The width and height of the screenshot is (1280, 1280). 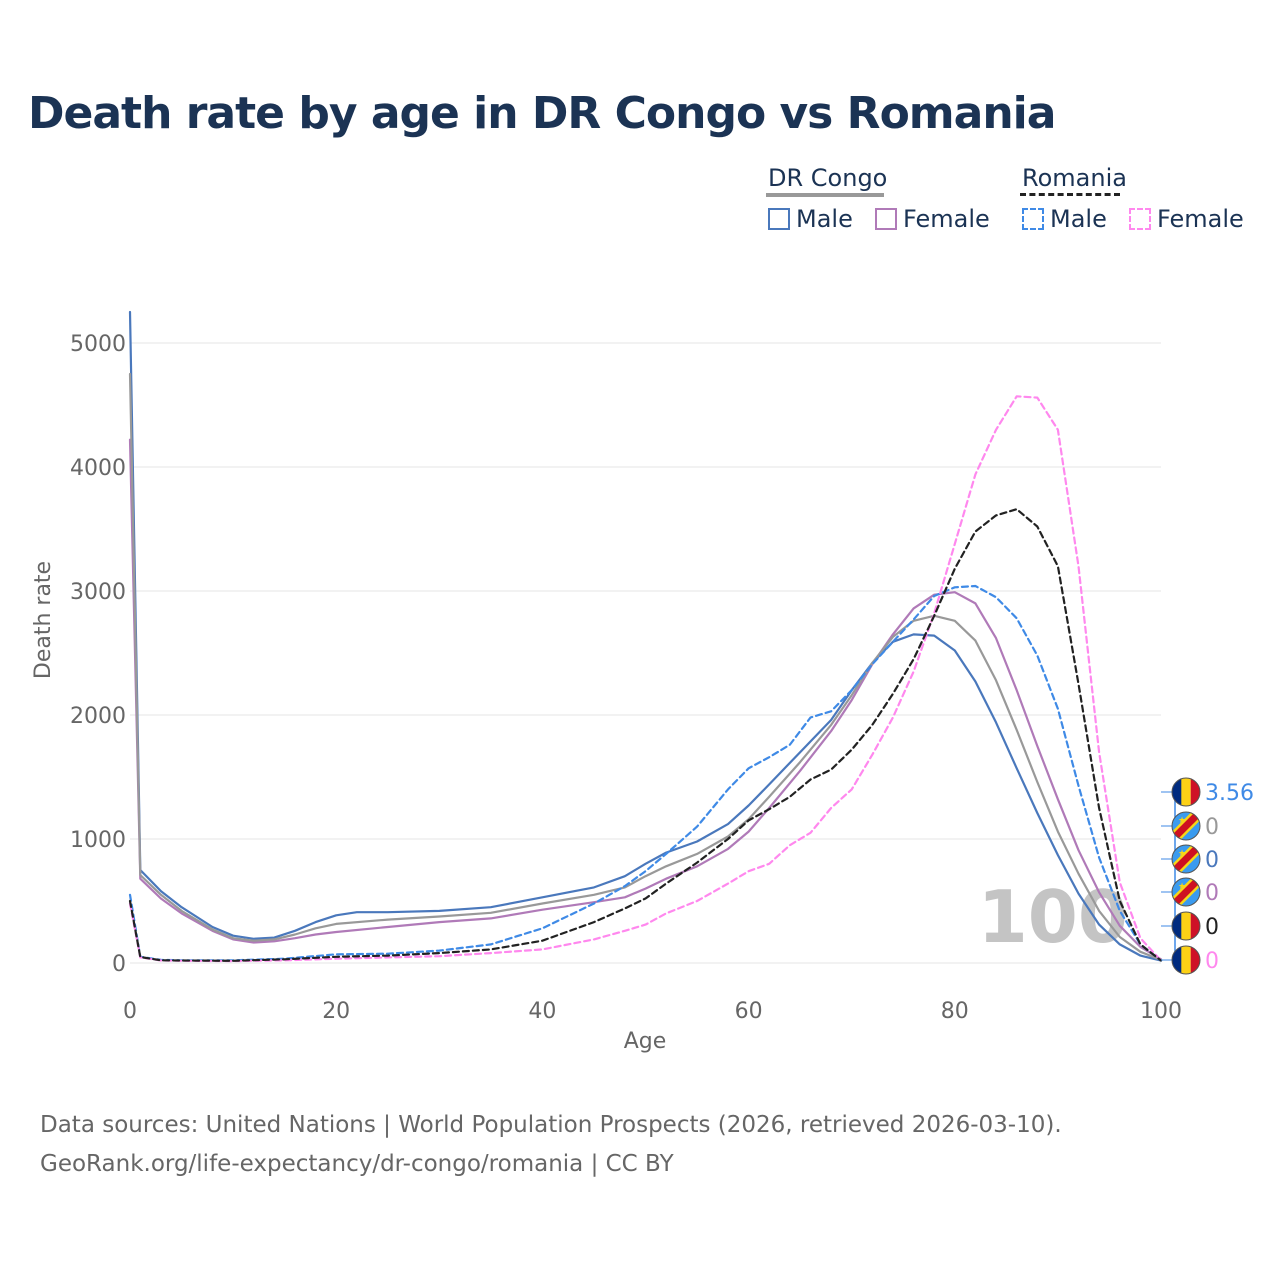 What do you see at coordinates (542, 113) in the screenshot?
I see `chart-title: Death rate by age in DR Congo vs Romania` at bounding box center [542, 113].